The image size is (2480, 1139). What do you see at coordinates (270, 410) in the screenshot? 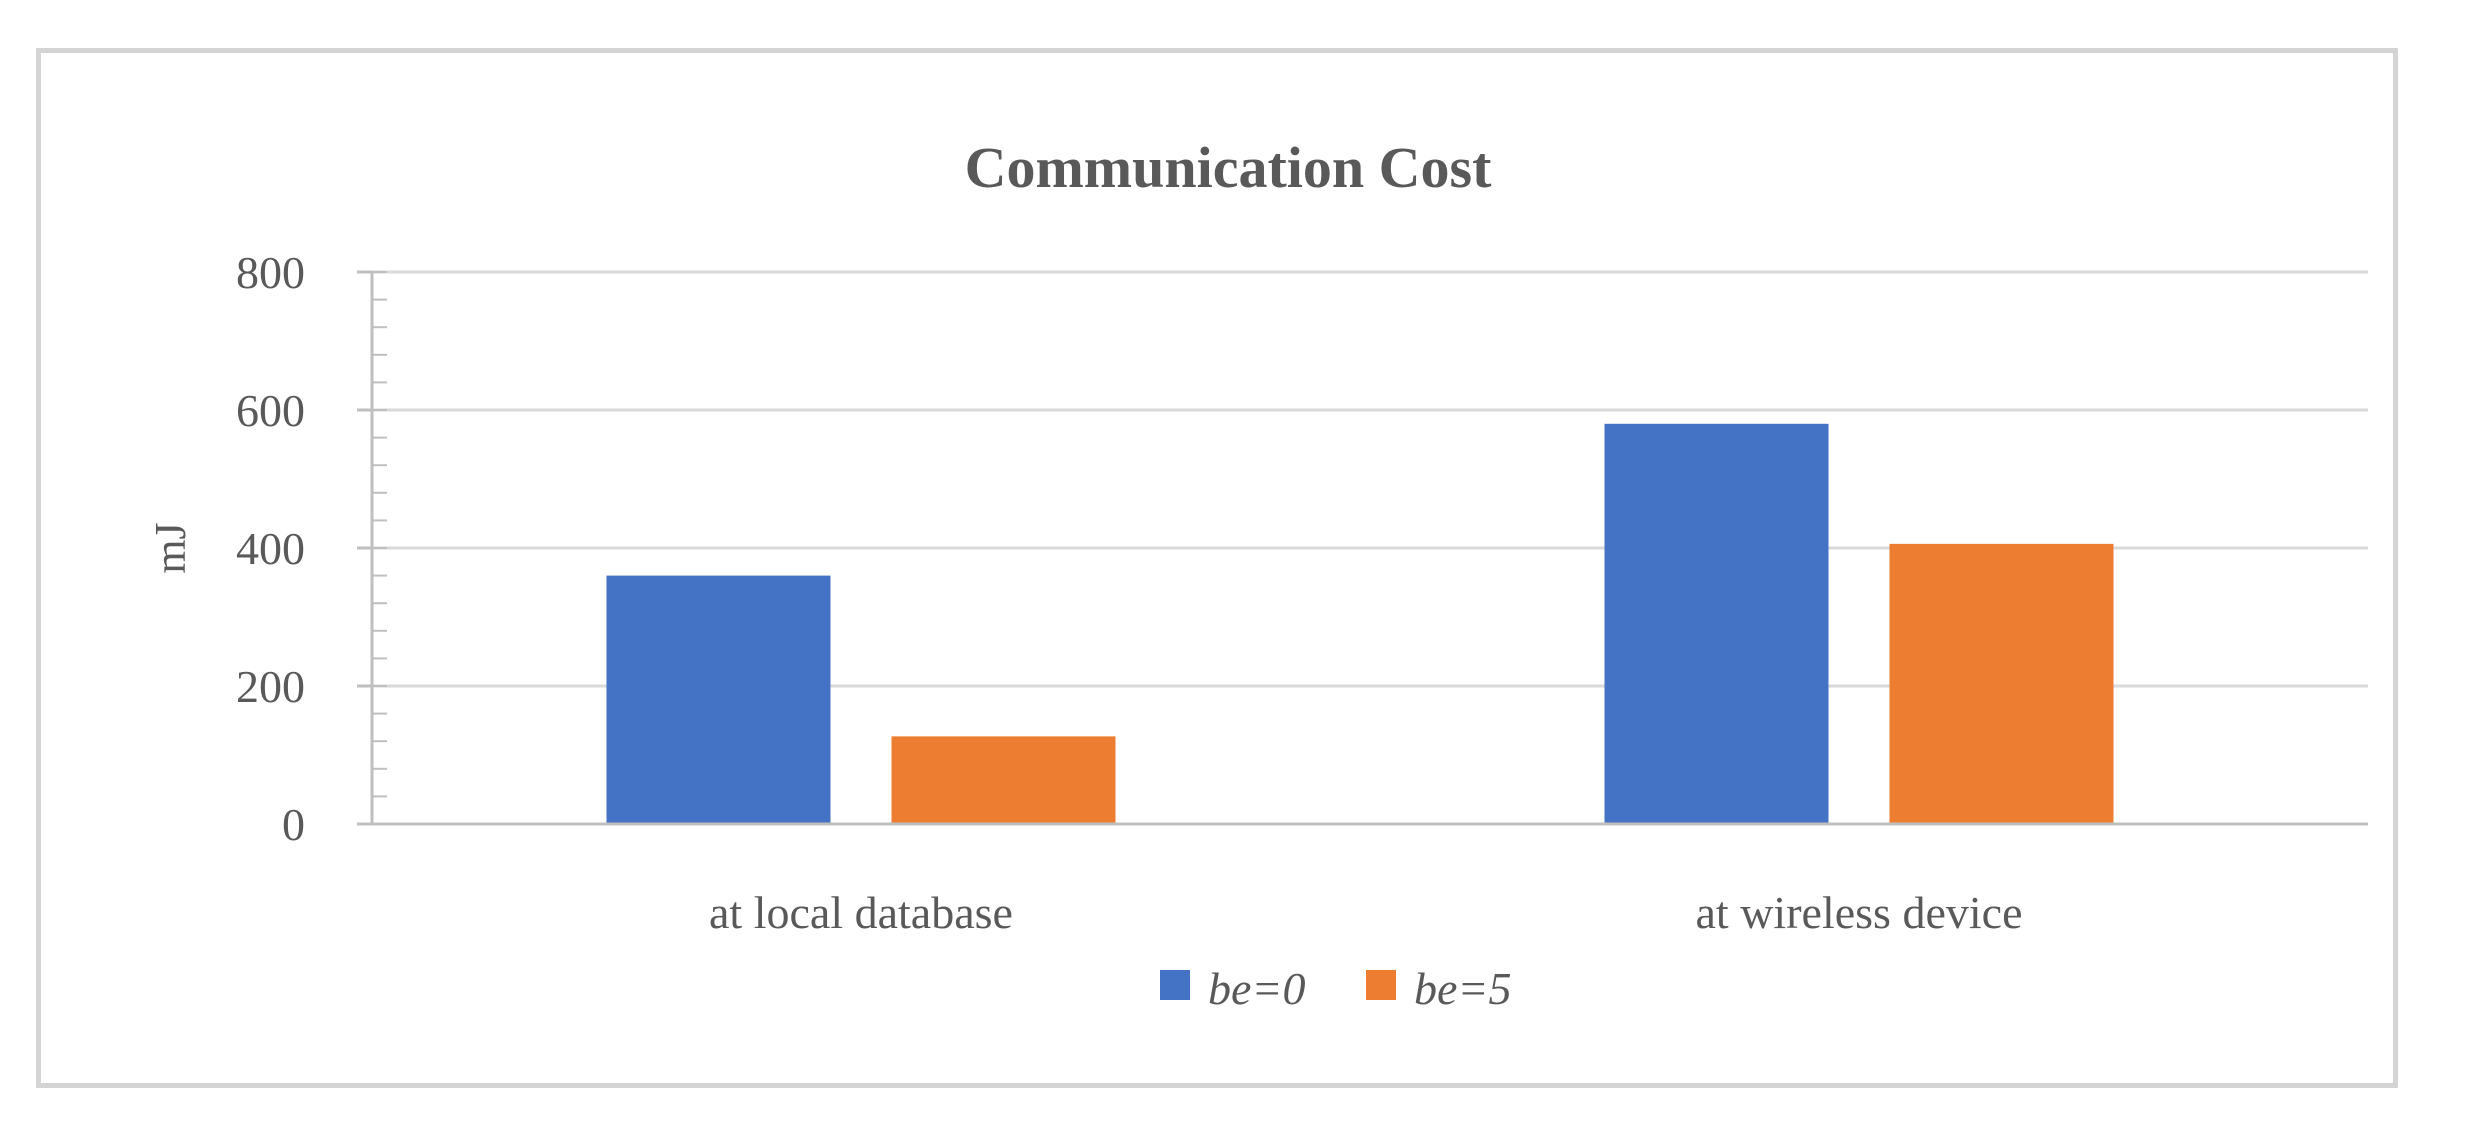
I see `y-tick-label: 600` at bounding box center [270, 410].